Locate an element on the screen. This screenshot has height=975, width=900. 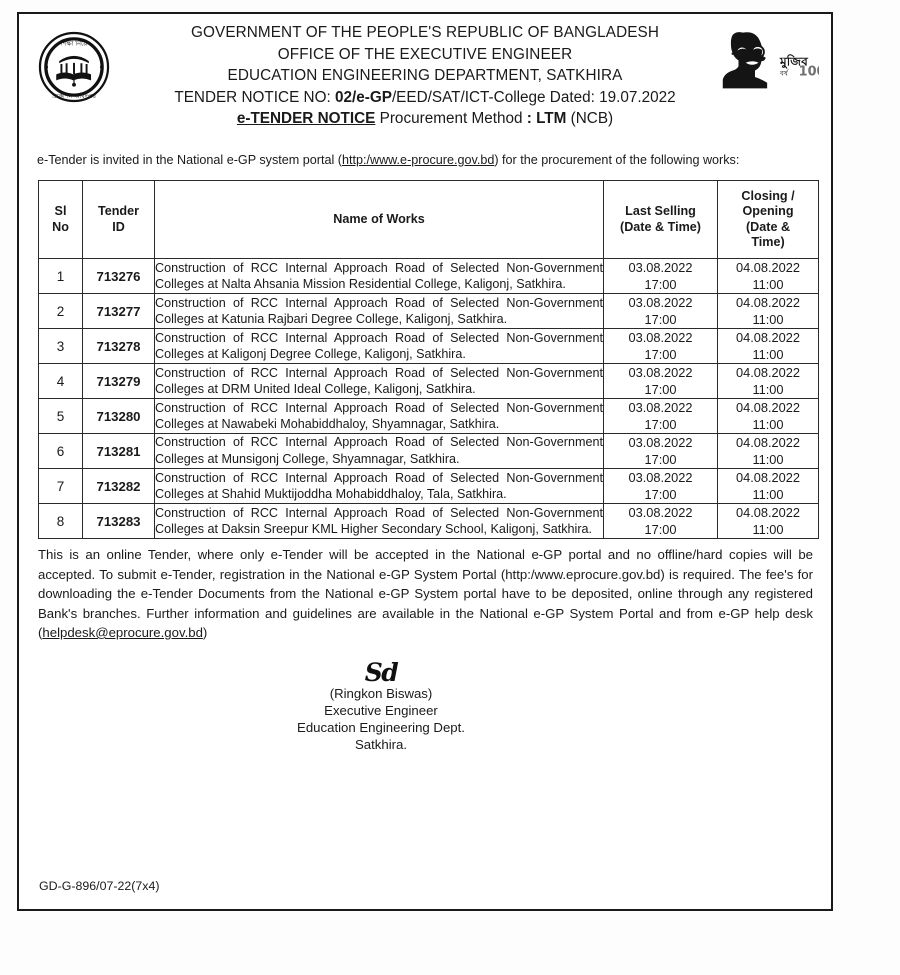
education-engineering-department-seal-icon: শিক্ষা নিয়ে প্রকৌশল অধিদপ্তর is located at coordinates (74, 67).